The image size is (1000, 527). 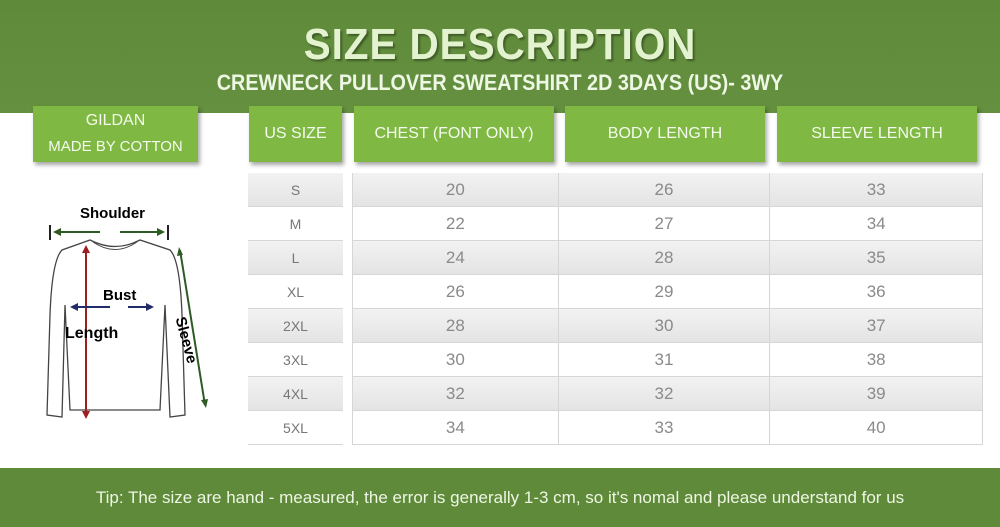 I want to click on sleeve-length-cell: 33, so click(x=876, y=189).